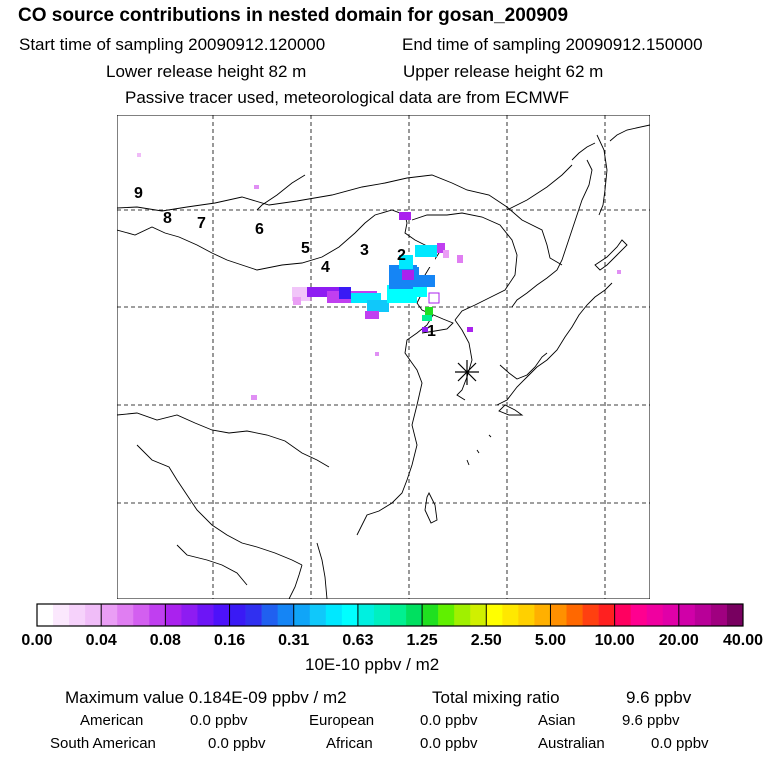  What do you see at coordinates (679, 640) in the screenshot?
I see `colorbar-tick-label: 20.00` at bounding box center [679, 640].